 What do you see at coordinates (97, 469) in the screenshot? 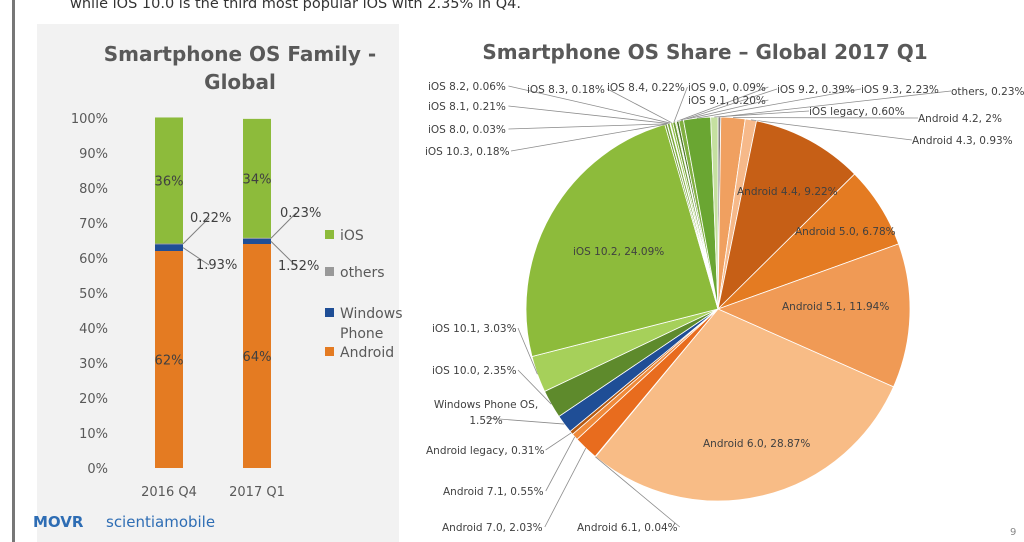
I see `y-tick-label: 0%` at bounding box center [97, 469].